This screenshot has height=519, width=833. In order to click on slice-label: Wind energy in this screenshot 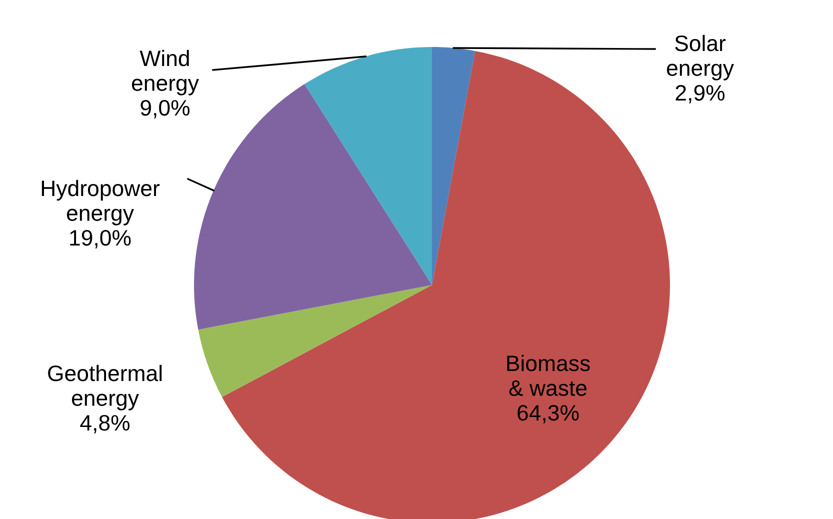, I will do `click(165, 73)`.